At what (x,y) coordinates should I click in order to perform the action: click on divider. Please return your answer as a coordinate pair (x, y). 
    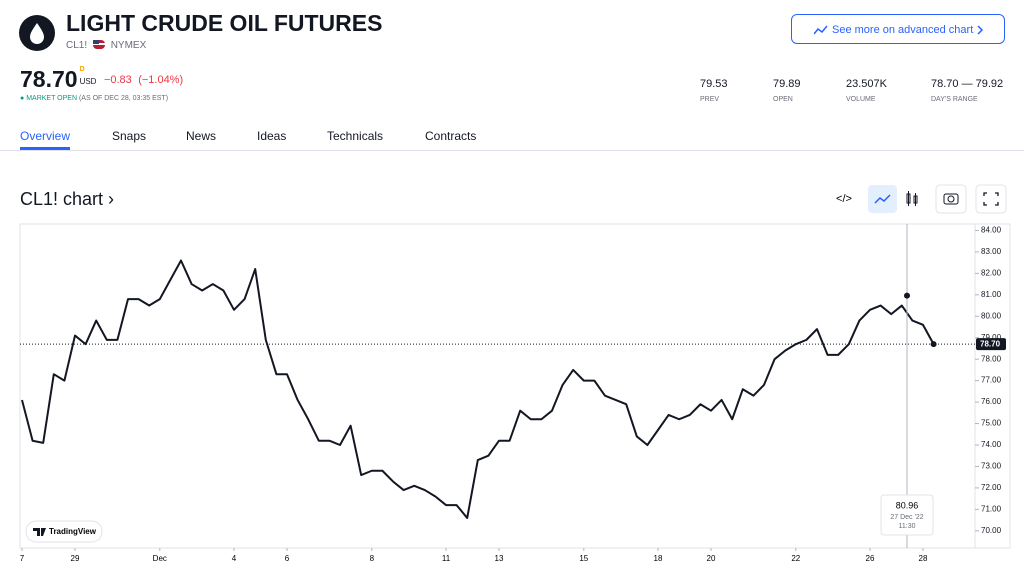
    Looking at the image, I should click on (512, 150).